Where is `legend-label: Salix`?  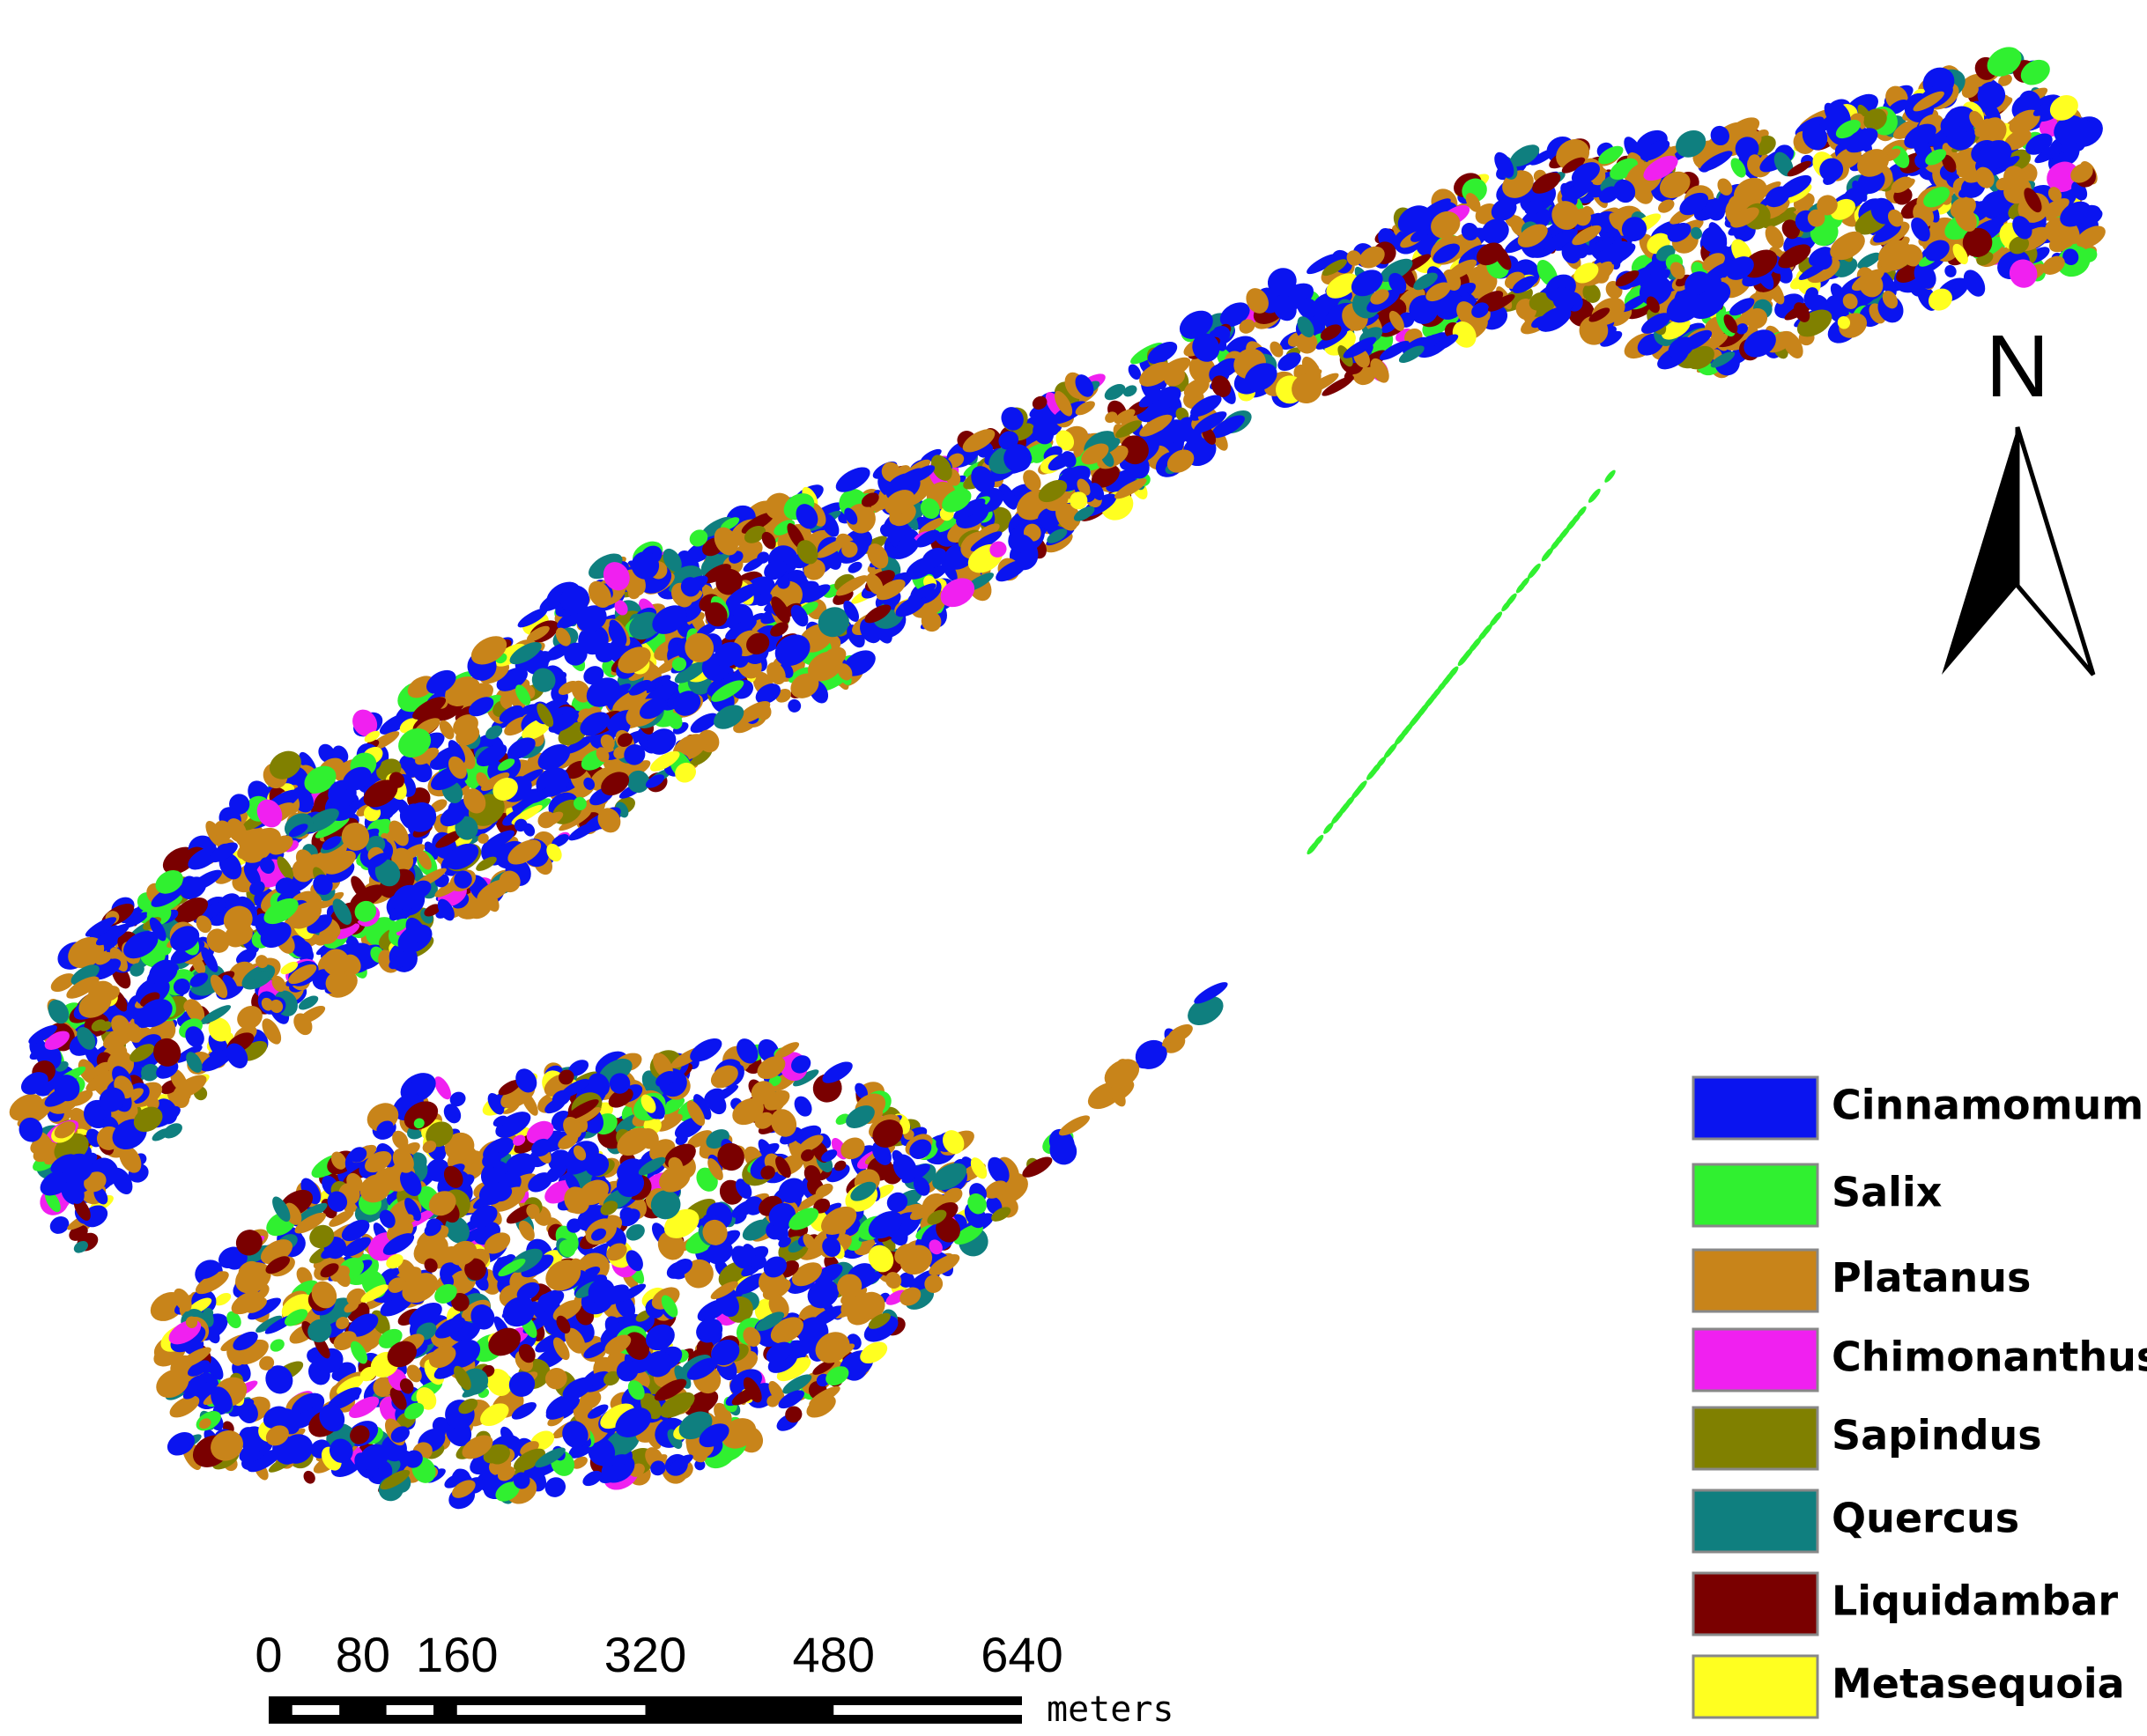 legend-label: Salix is located at coordinates (1887, 1192).